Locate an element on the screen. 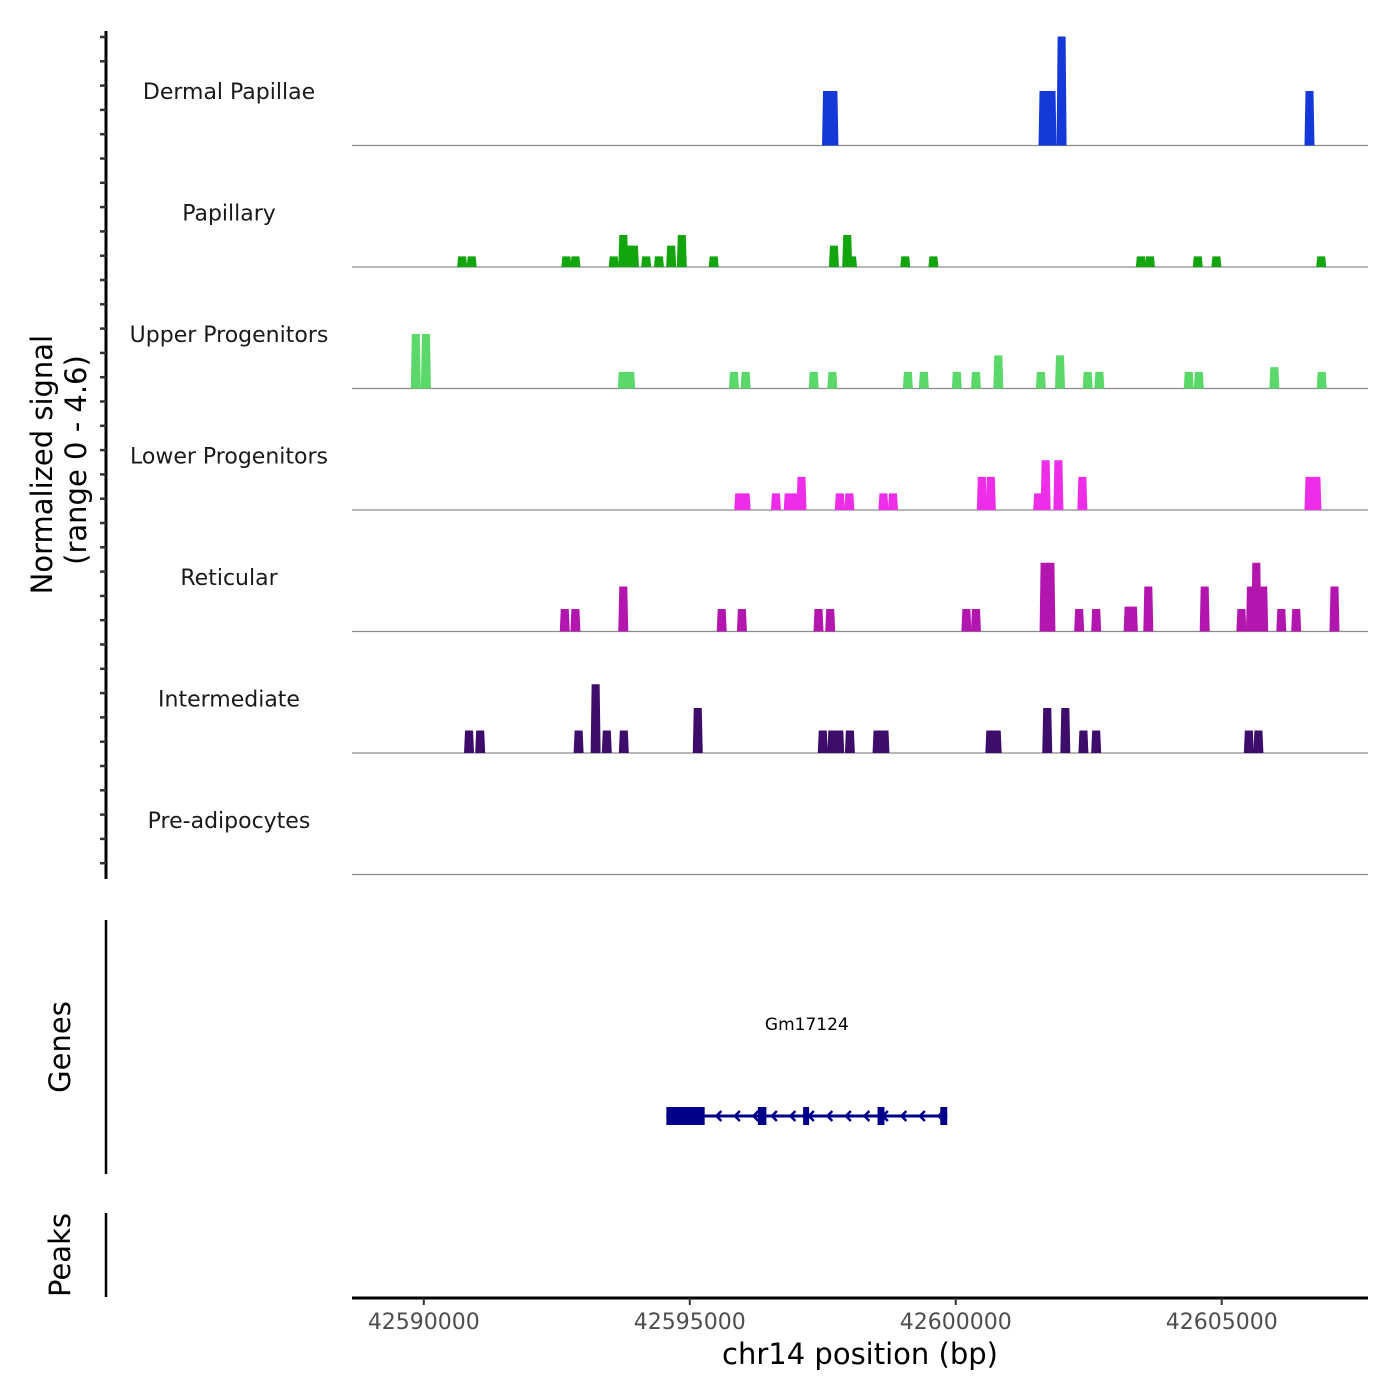 The width and height of the screenshot is (1400, 1400). signal-y-axis-title-line2: (range 0 - 4.6) is located at coordinates (76, 460).